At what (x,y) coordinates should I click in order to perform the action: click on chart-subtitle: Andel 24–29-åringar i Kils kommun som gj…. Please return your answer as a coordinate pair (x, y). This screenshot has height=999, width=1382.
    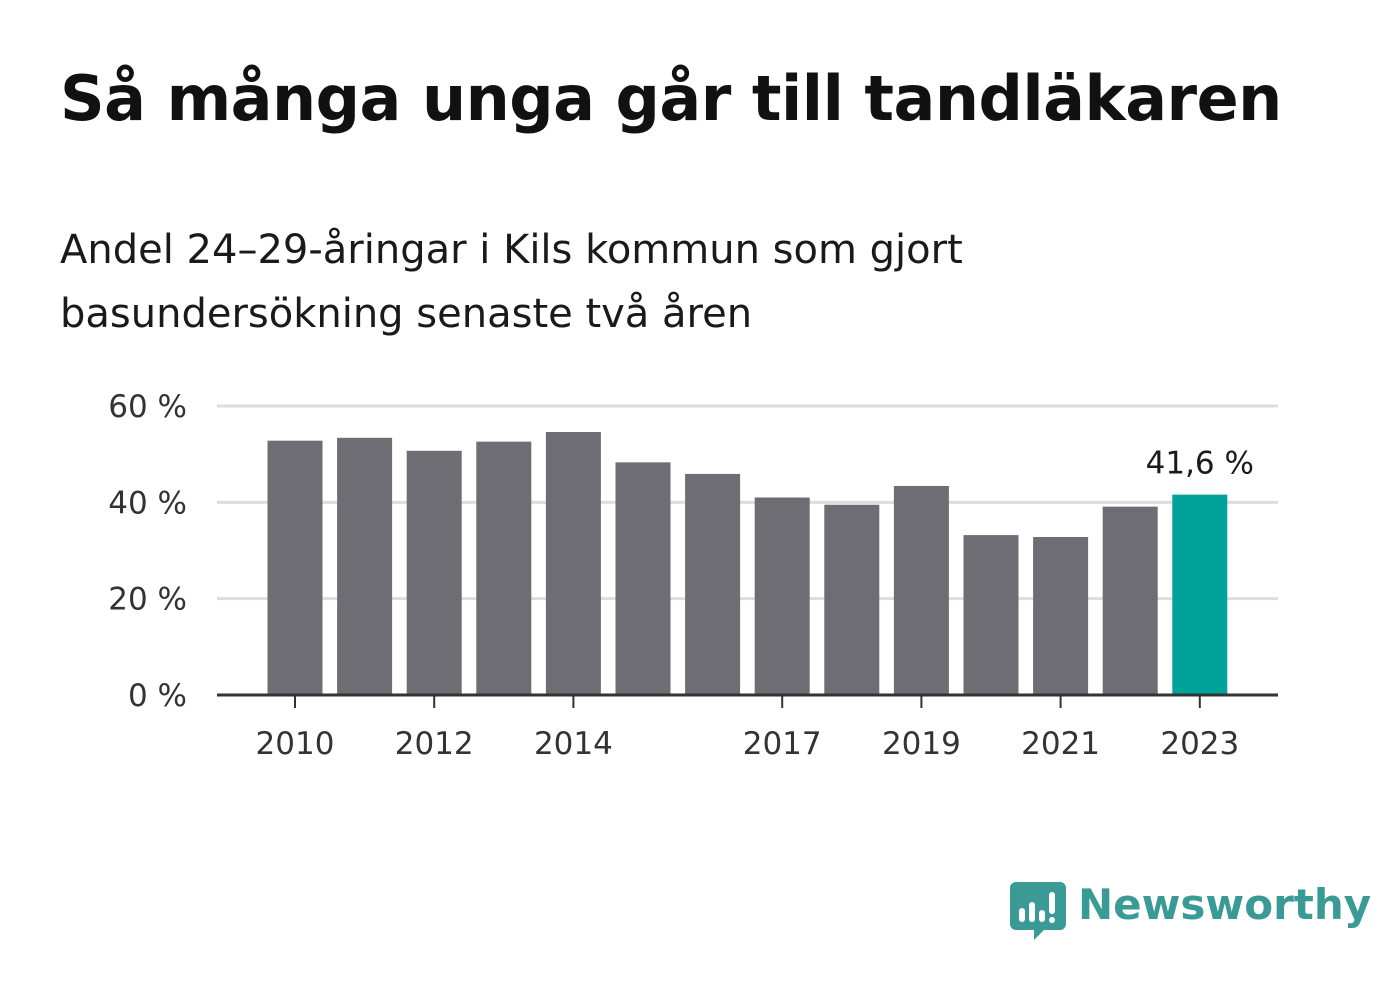
    Looking at the image, I should click on (511, 282).